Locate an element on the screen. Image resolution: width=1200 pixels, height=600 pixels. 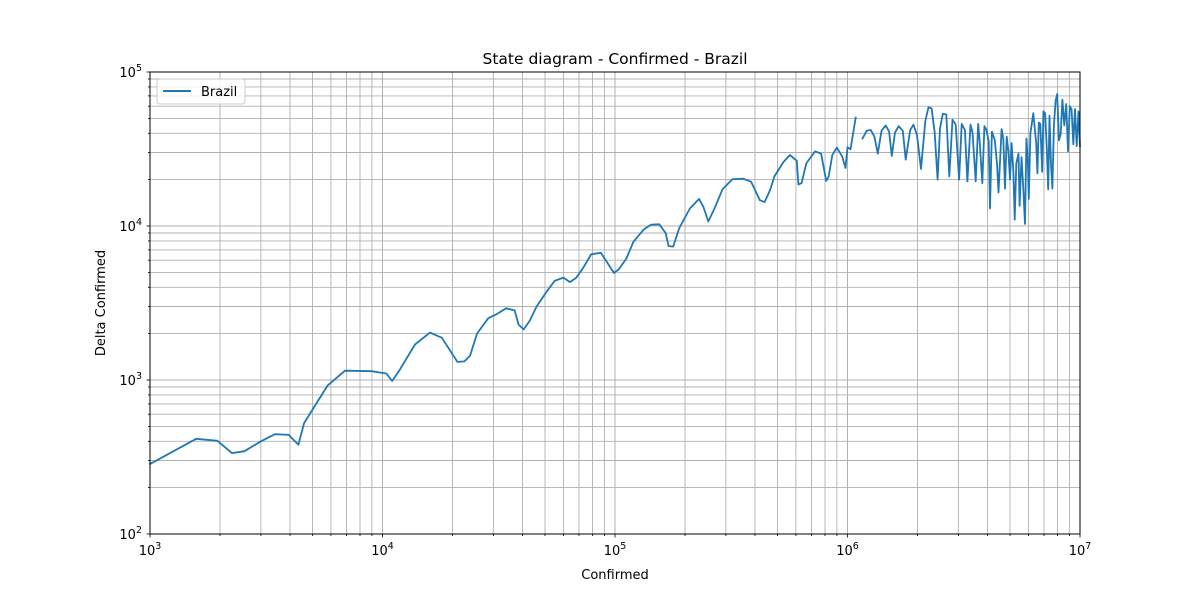
chart-title: State diagram - Confirmed - Brazil is located at coordinates (614, 59).